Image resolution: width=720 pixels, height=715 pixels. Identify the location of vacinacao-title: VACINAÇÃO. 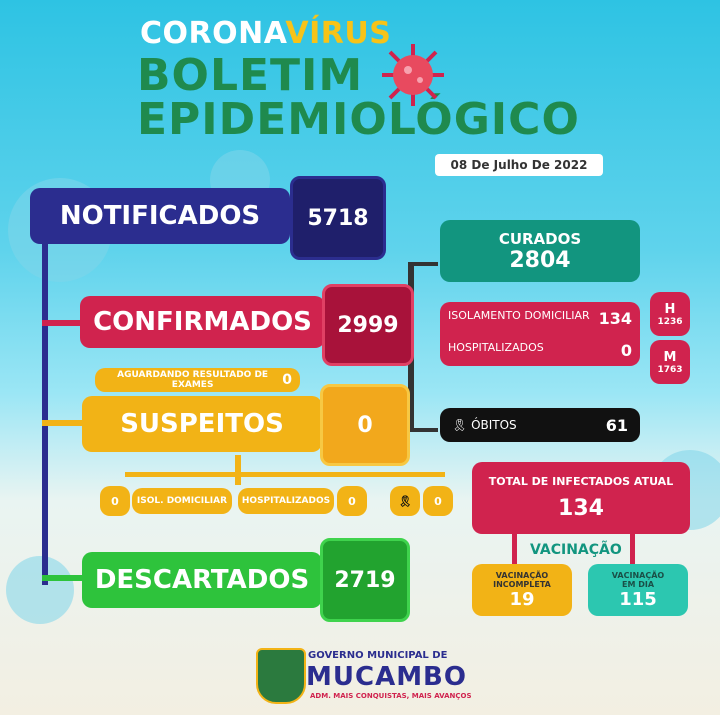
(576, 550).